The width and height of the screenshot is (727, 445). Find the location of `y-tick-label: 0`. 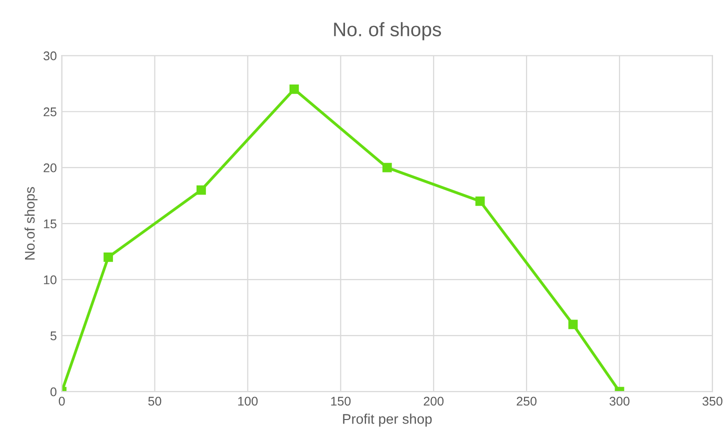

y-tick-label: 0 is located at coordinates (53, 391).